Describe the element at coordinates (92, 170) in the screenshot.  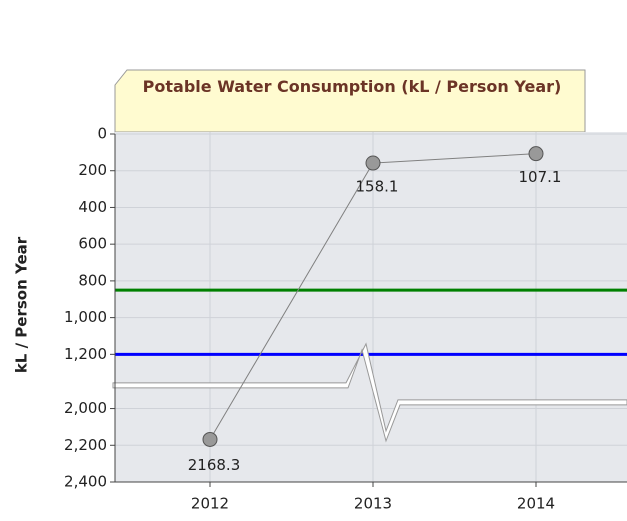
I see `y-tick-label: 200` at that location.